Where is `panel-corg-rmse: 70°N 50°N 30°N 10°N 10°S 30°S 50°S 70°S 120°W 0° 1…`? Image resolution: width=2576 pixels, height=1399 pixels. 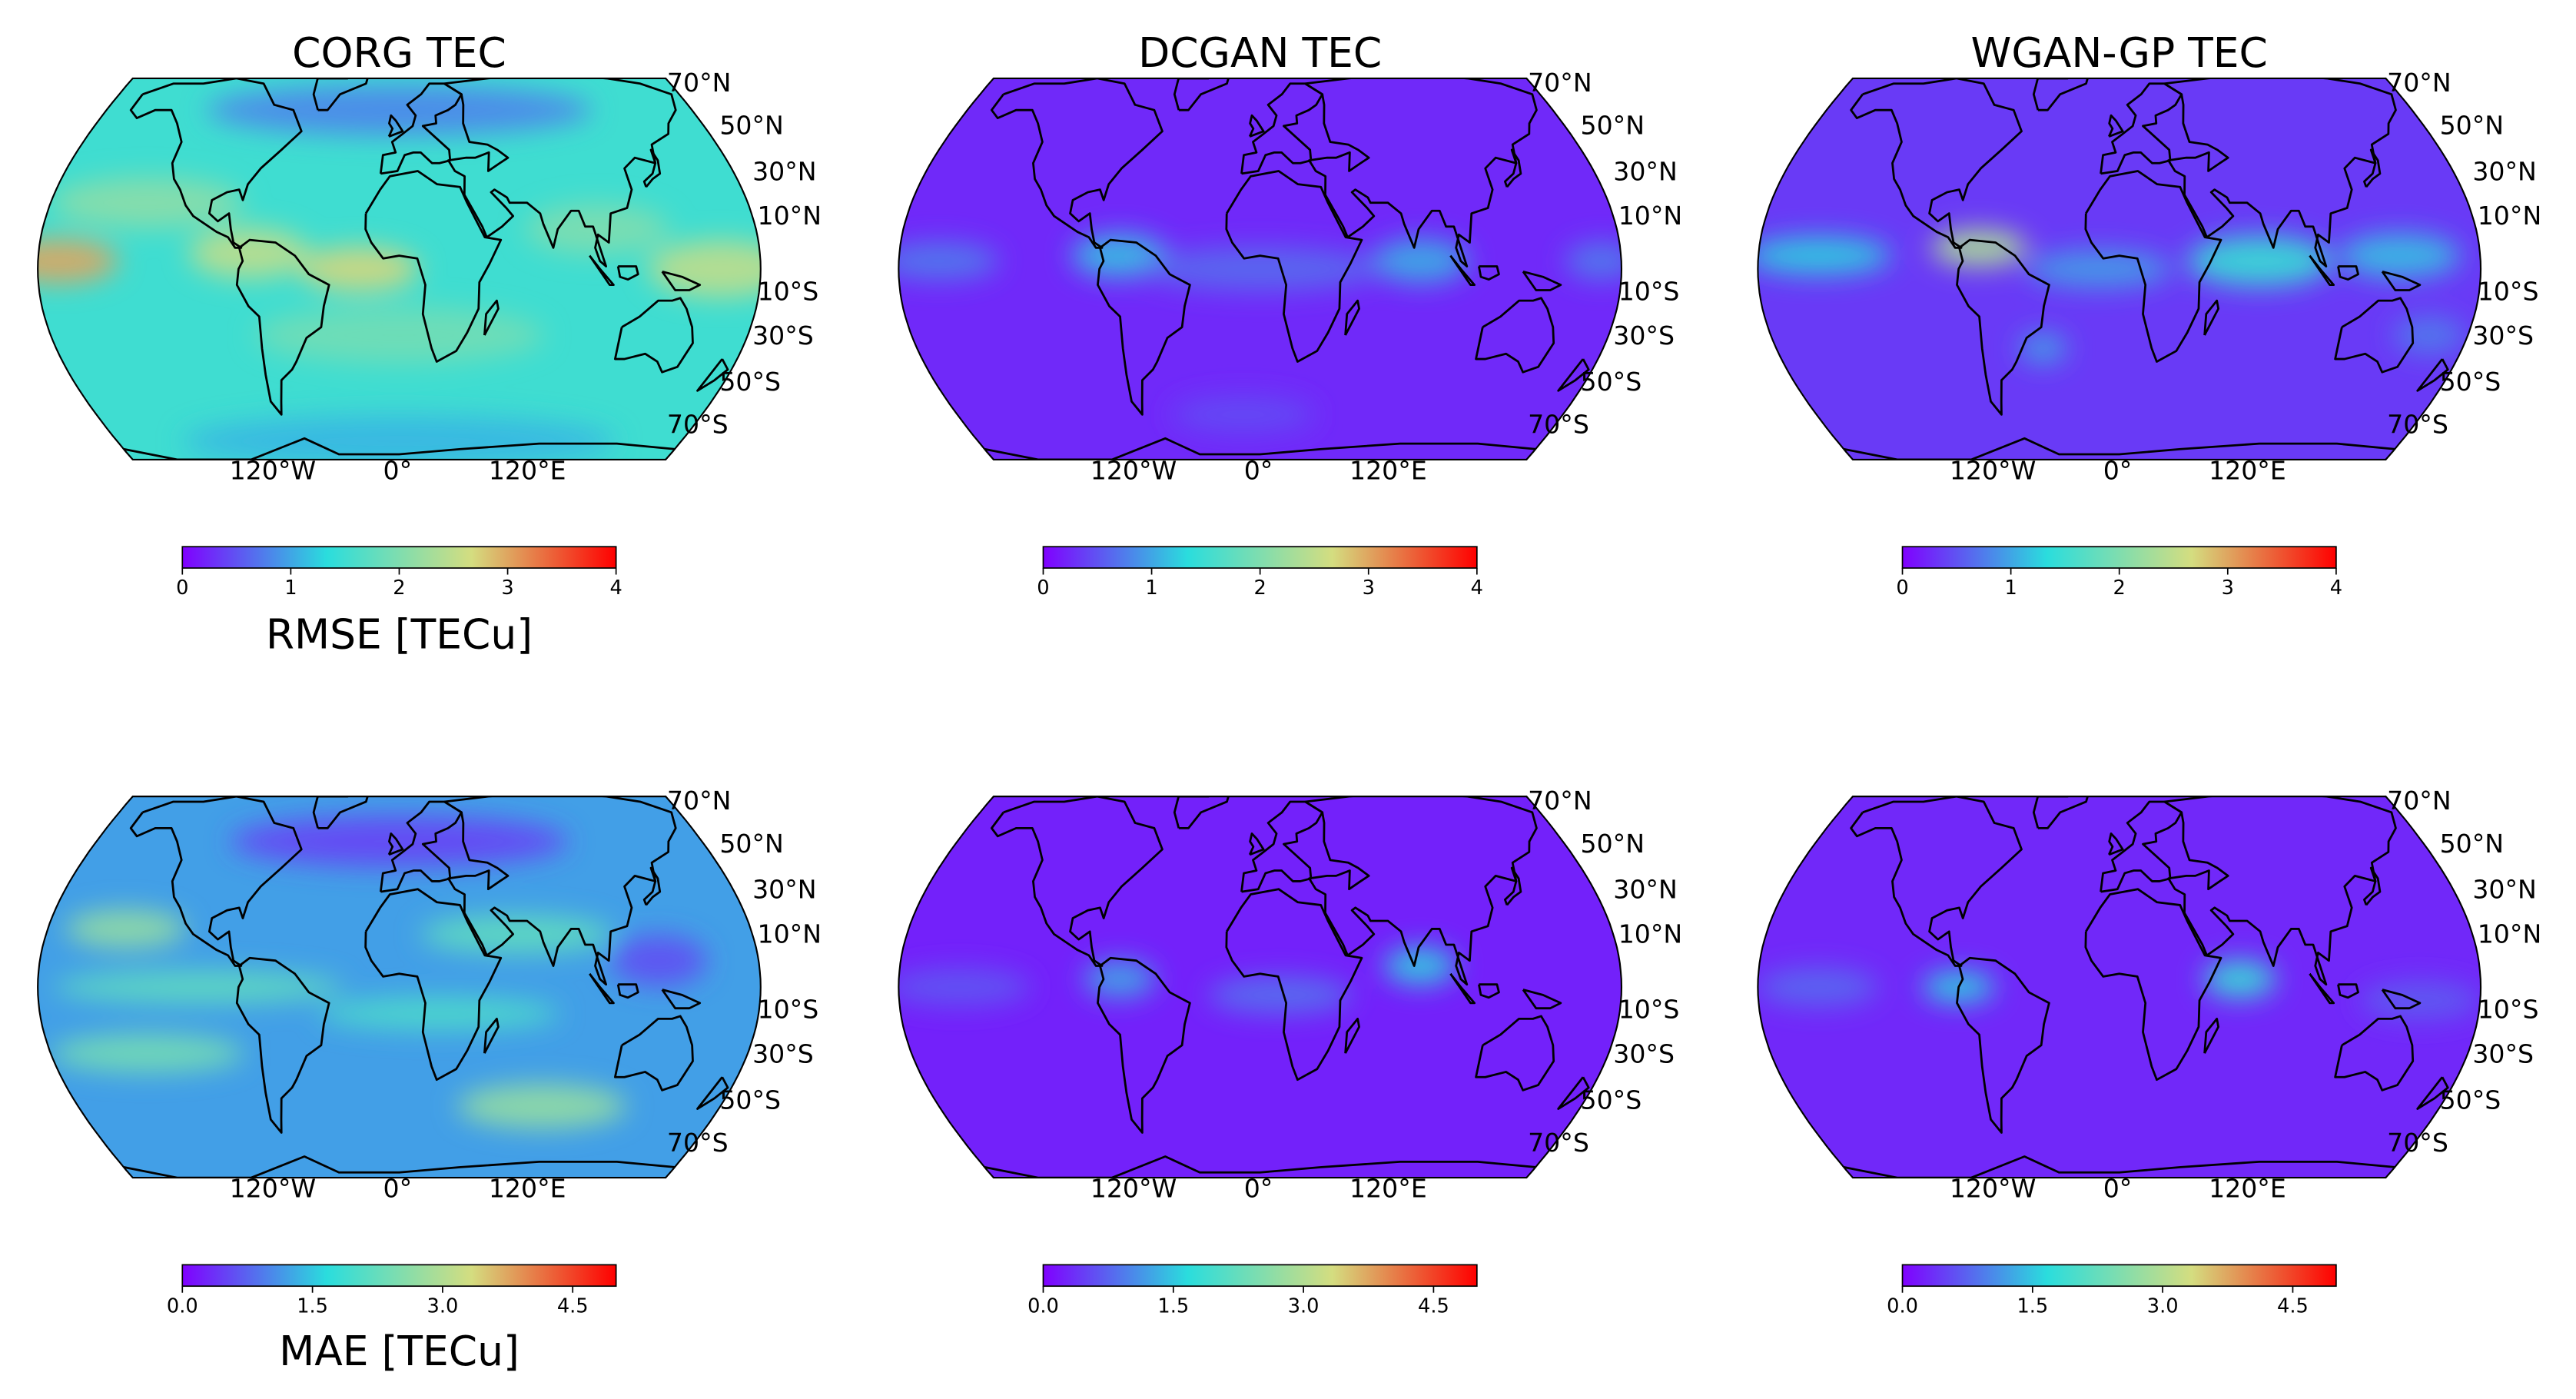
panel-corg-rmse: 70°N 50°N 30°N 10°N 10°S 30°S 50°S 70°S 120°W 0° 1… is located at coordinates (429, 334).